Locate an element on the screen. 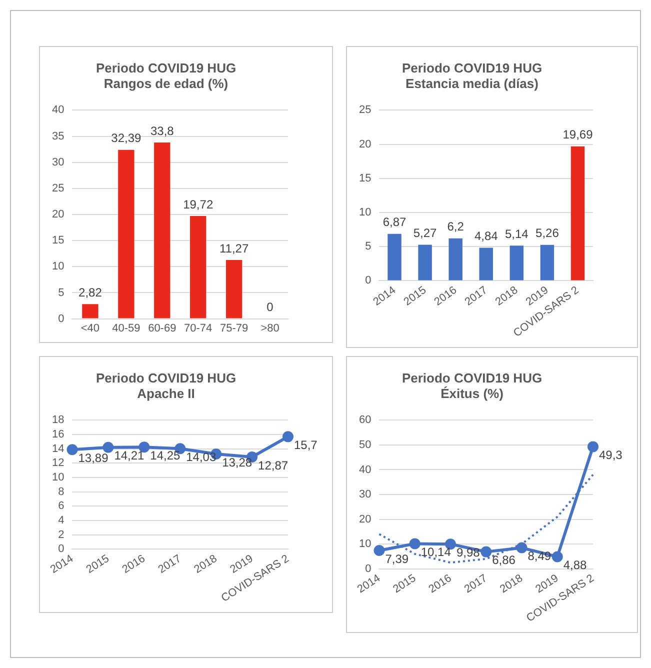 The image size is (651, 668). x-tick-label: >80 is located at coordinates (270, 328).